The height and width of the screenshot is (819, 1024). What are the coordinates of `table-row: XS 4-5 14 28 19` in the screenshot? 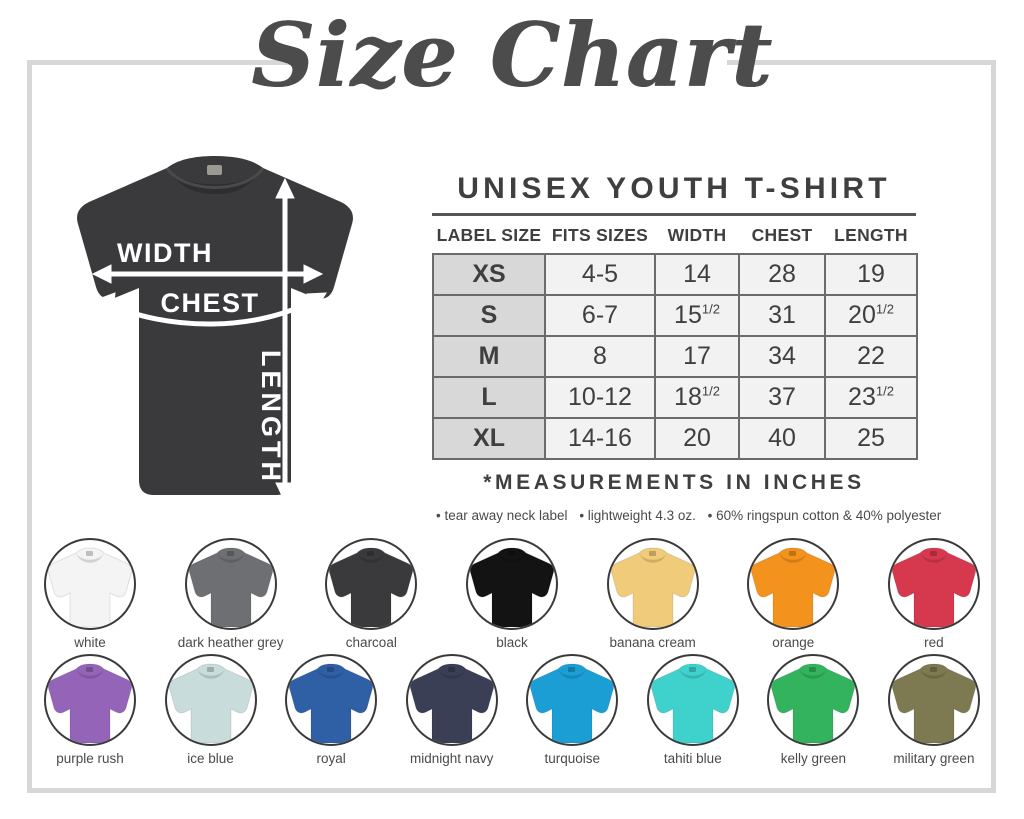 It's located at (675, 274).